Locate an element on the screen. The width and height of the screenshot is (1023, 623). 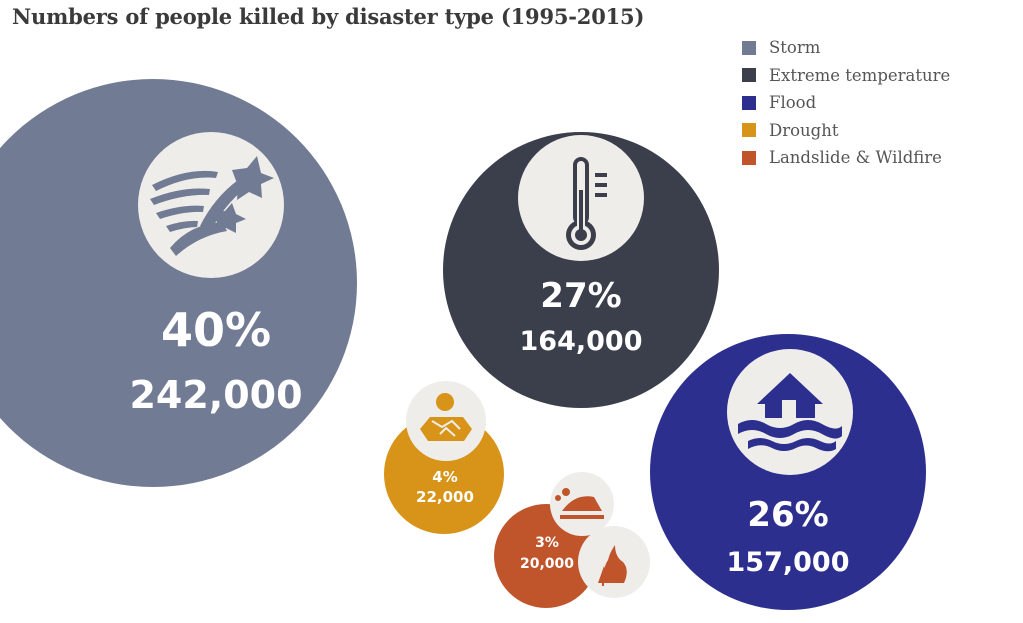
label-percent-drought: 4% is located at coordinates (444, 477).